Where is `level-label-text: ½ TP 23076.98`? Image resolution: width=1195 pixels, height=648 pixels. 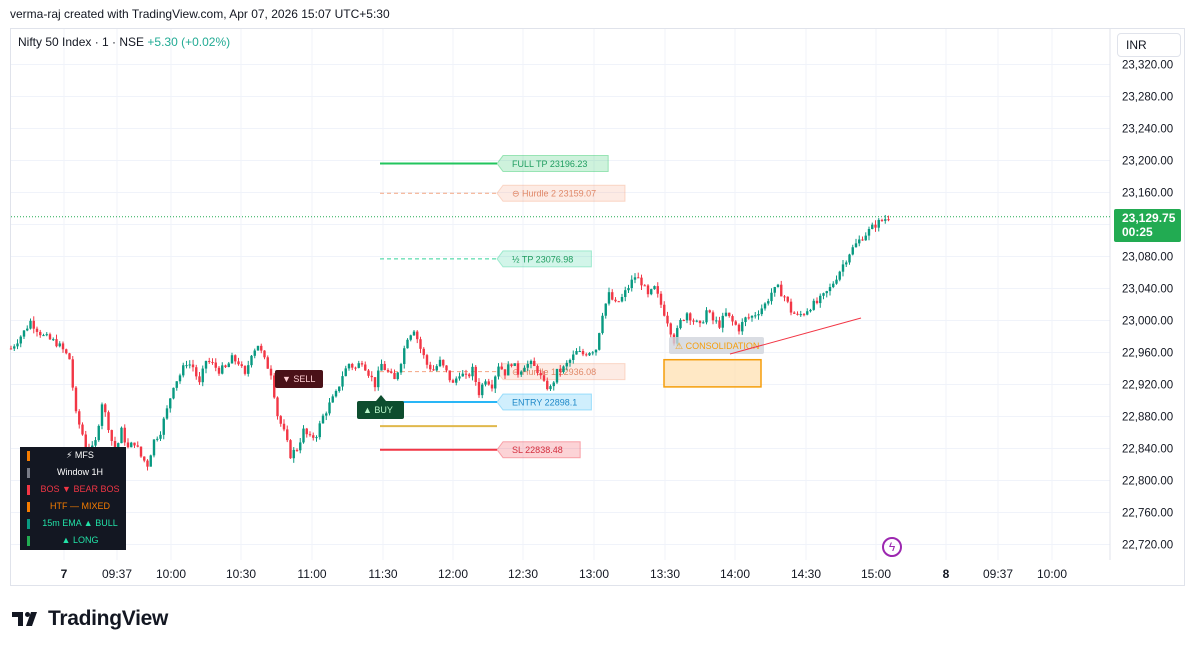
level-label-text: ½ TP 23076.98 is located at coordinates (542, 259).